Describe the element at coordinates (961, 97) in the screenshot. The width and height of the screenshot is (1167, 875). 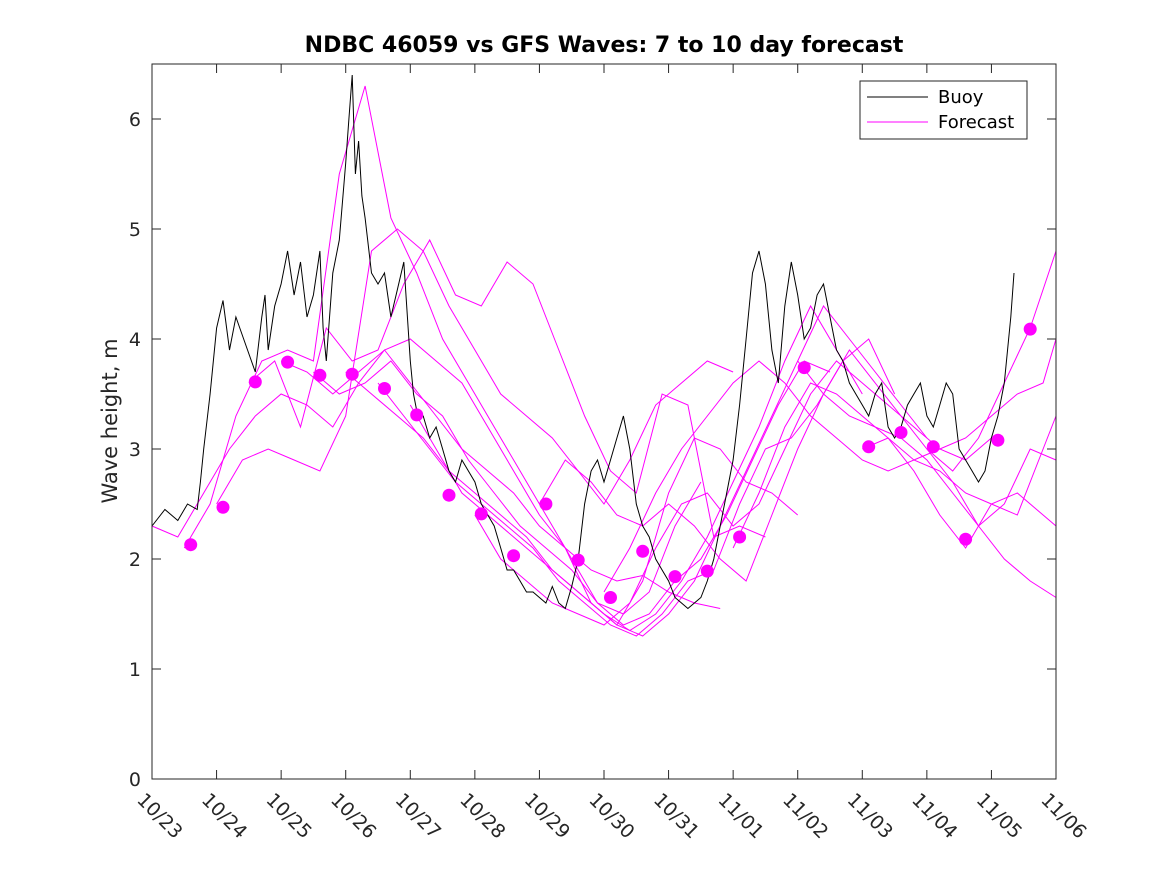
I see `legend-buoy-label: Buoy` at that location.